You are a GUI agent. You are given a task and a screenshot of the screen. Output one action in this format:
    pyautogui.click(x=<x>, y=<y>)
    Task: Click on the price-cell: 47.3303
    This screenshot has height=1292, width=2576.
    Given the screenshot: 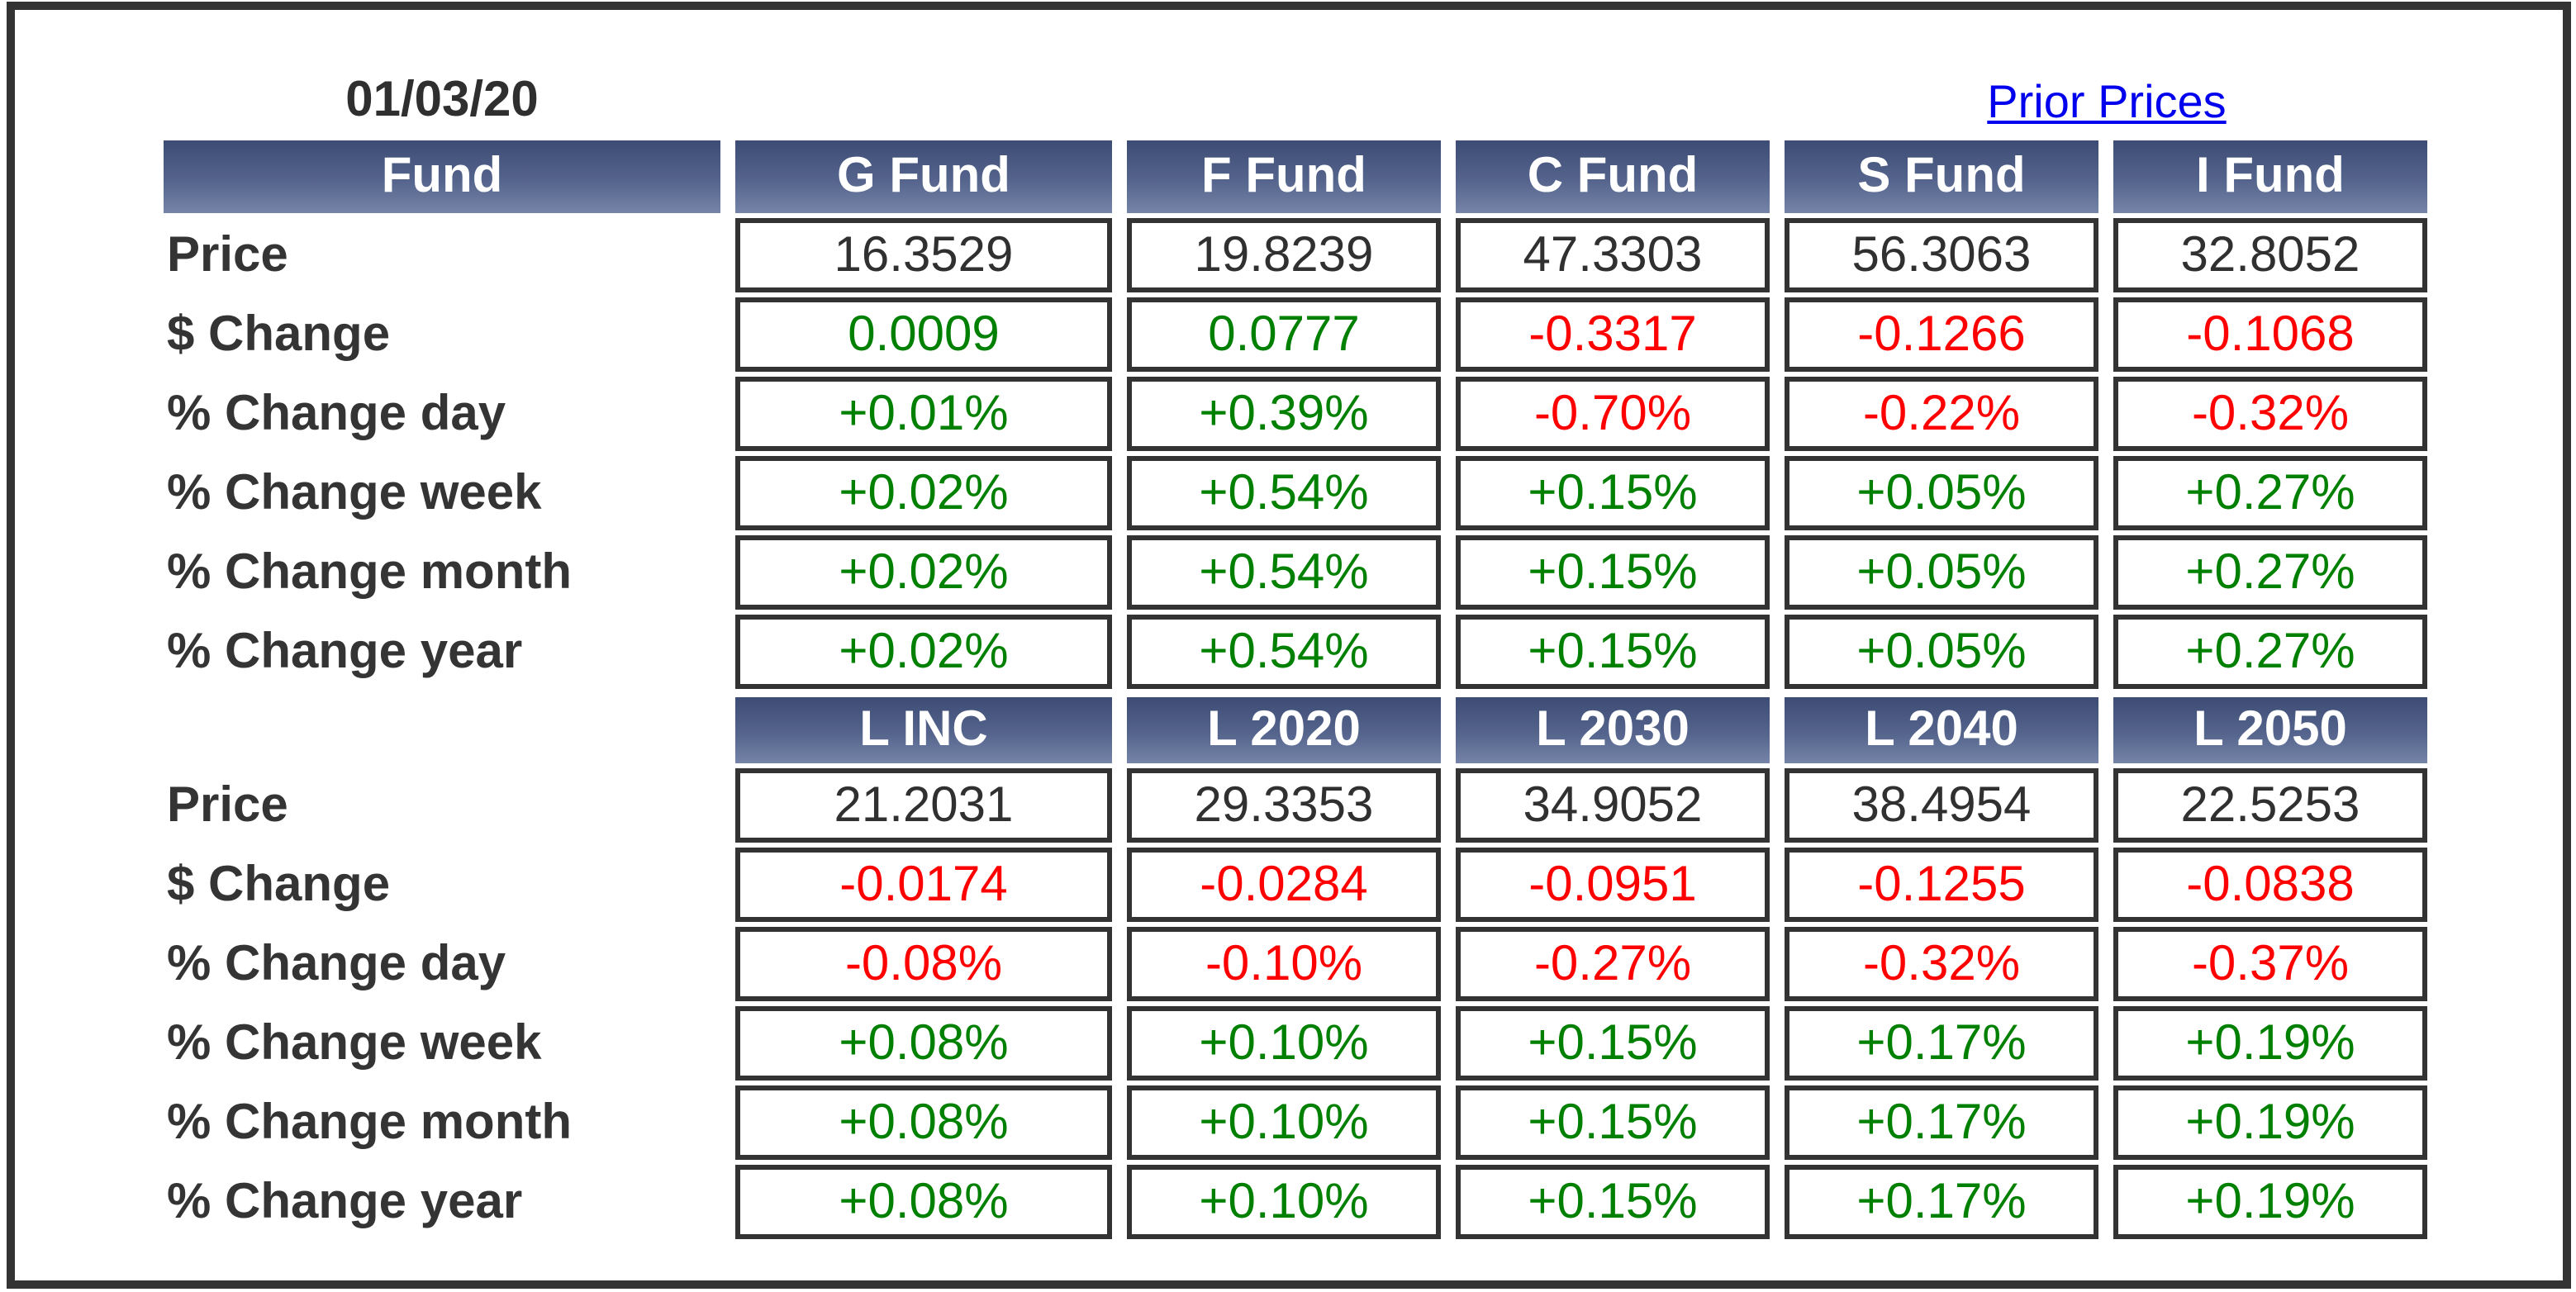 What is the action you would take?
    pyautogui.click(x=1613, y=255)
    